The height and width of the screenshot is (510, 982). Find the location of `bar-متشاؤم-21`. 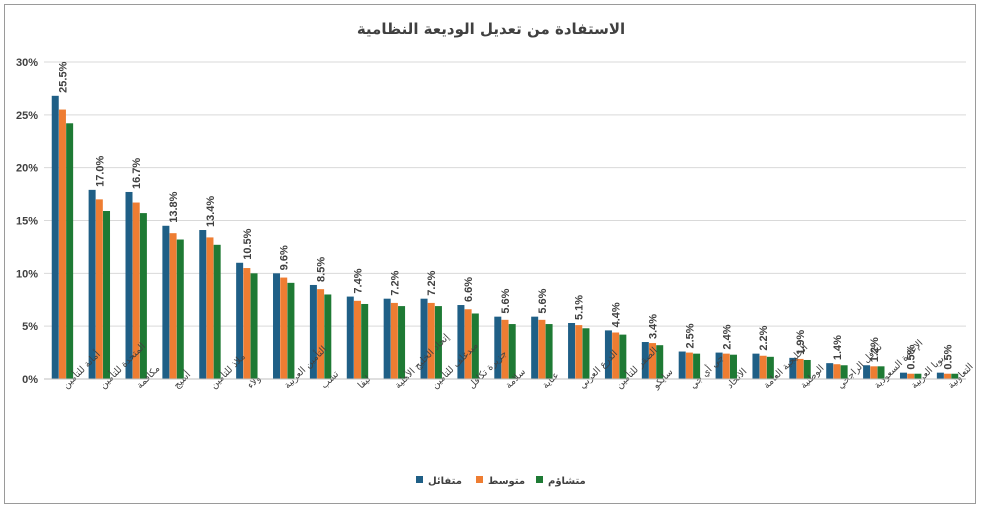

bar-متشاؤم-21 is located at coordinates (844, 372).